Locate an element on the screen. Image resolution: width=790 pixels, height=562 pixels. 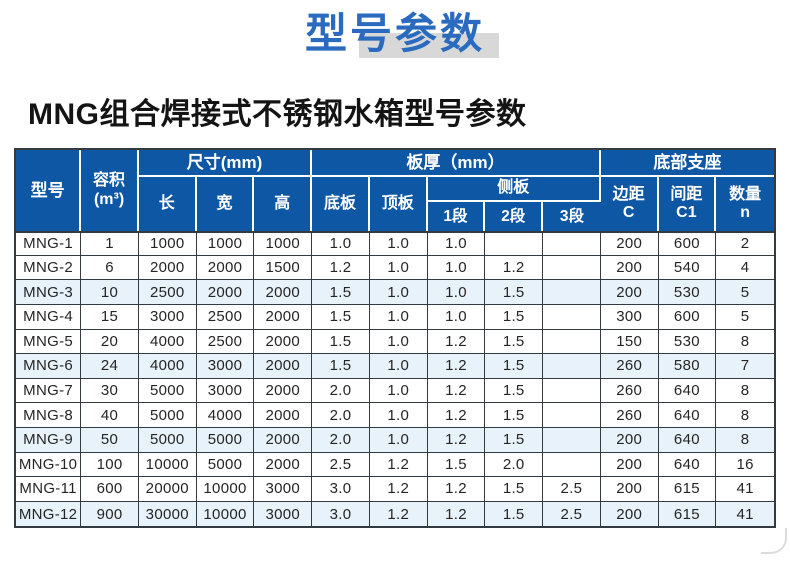
col-header-segment-1: 1段 is located at coordinates (456, 217).